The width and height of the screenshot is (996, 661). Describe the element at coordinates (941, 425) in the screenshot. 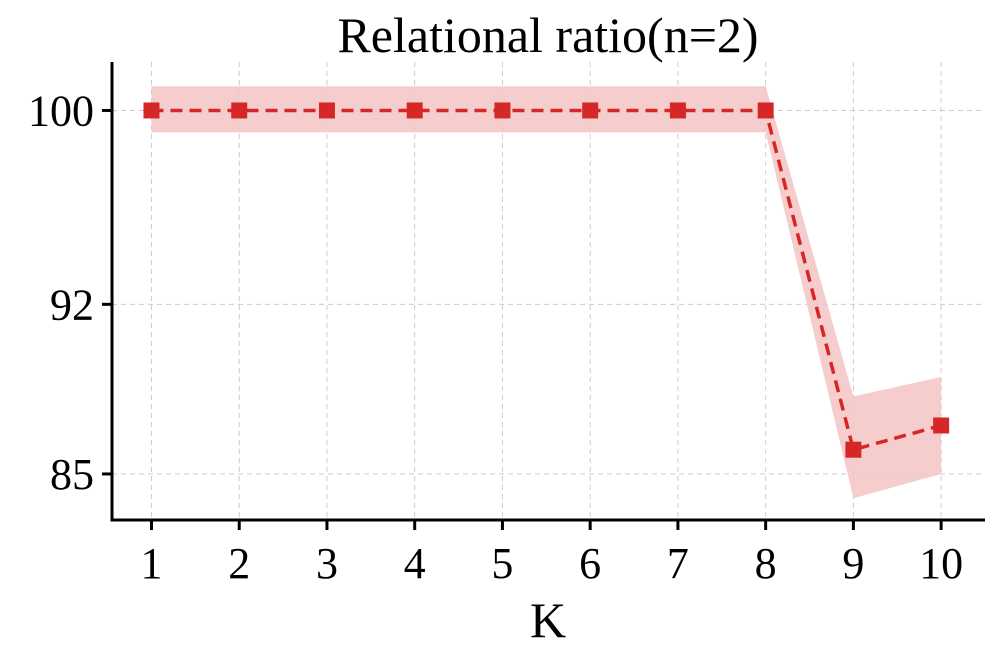

I see `data-point-k10` at that location.